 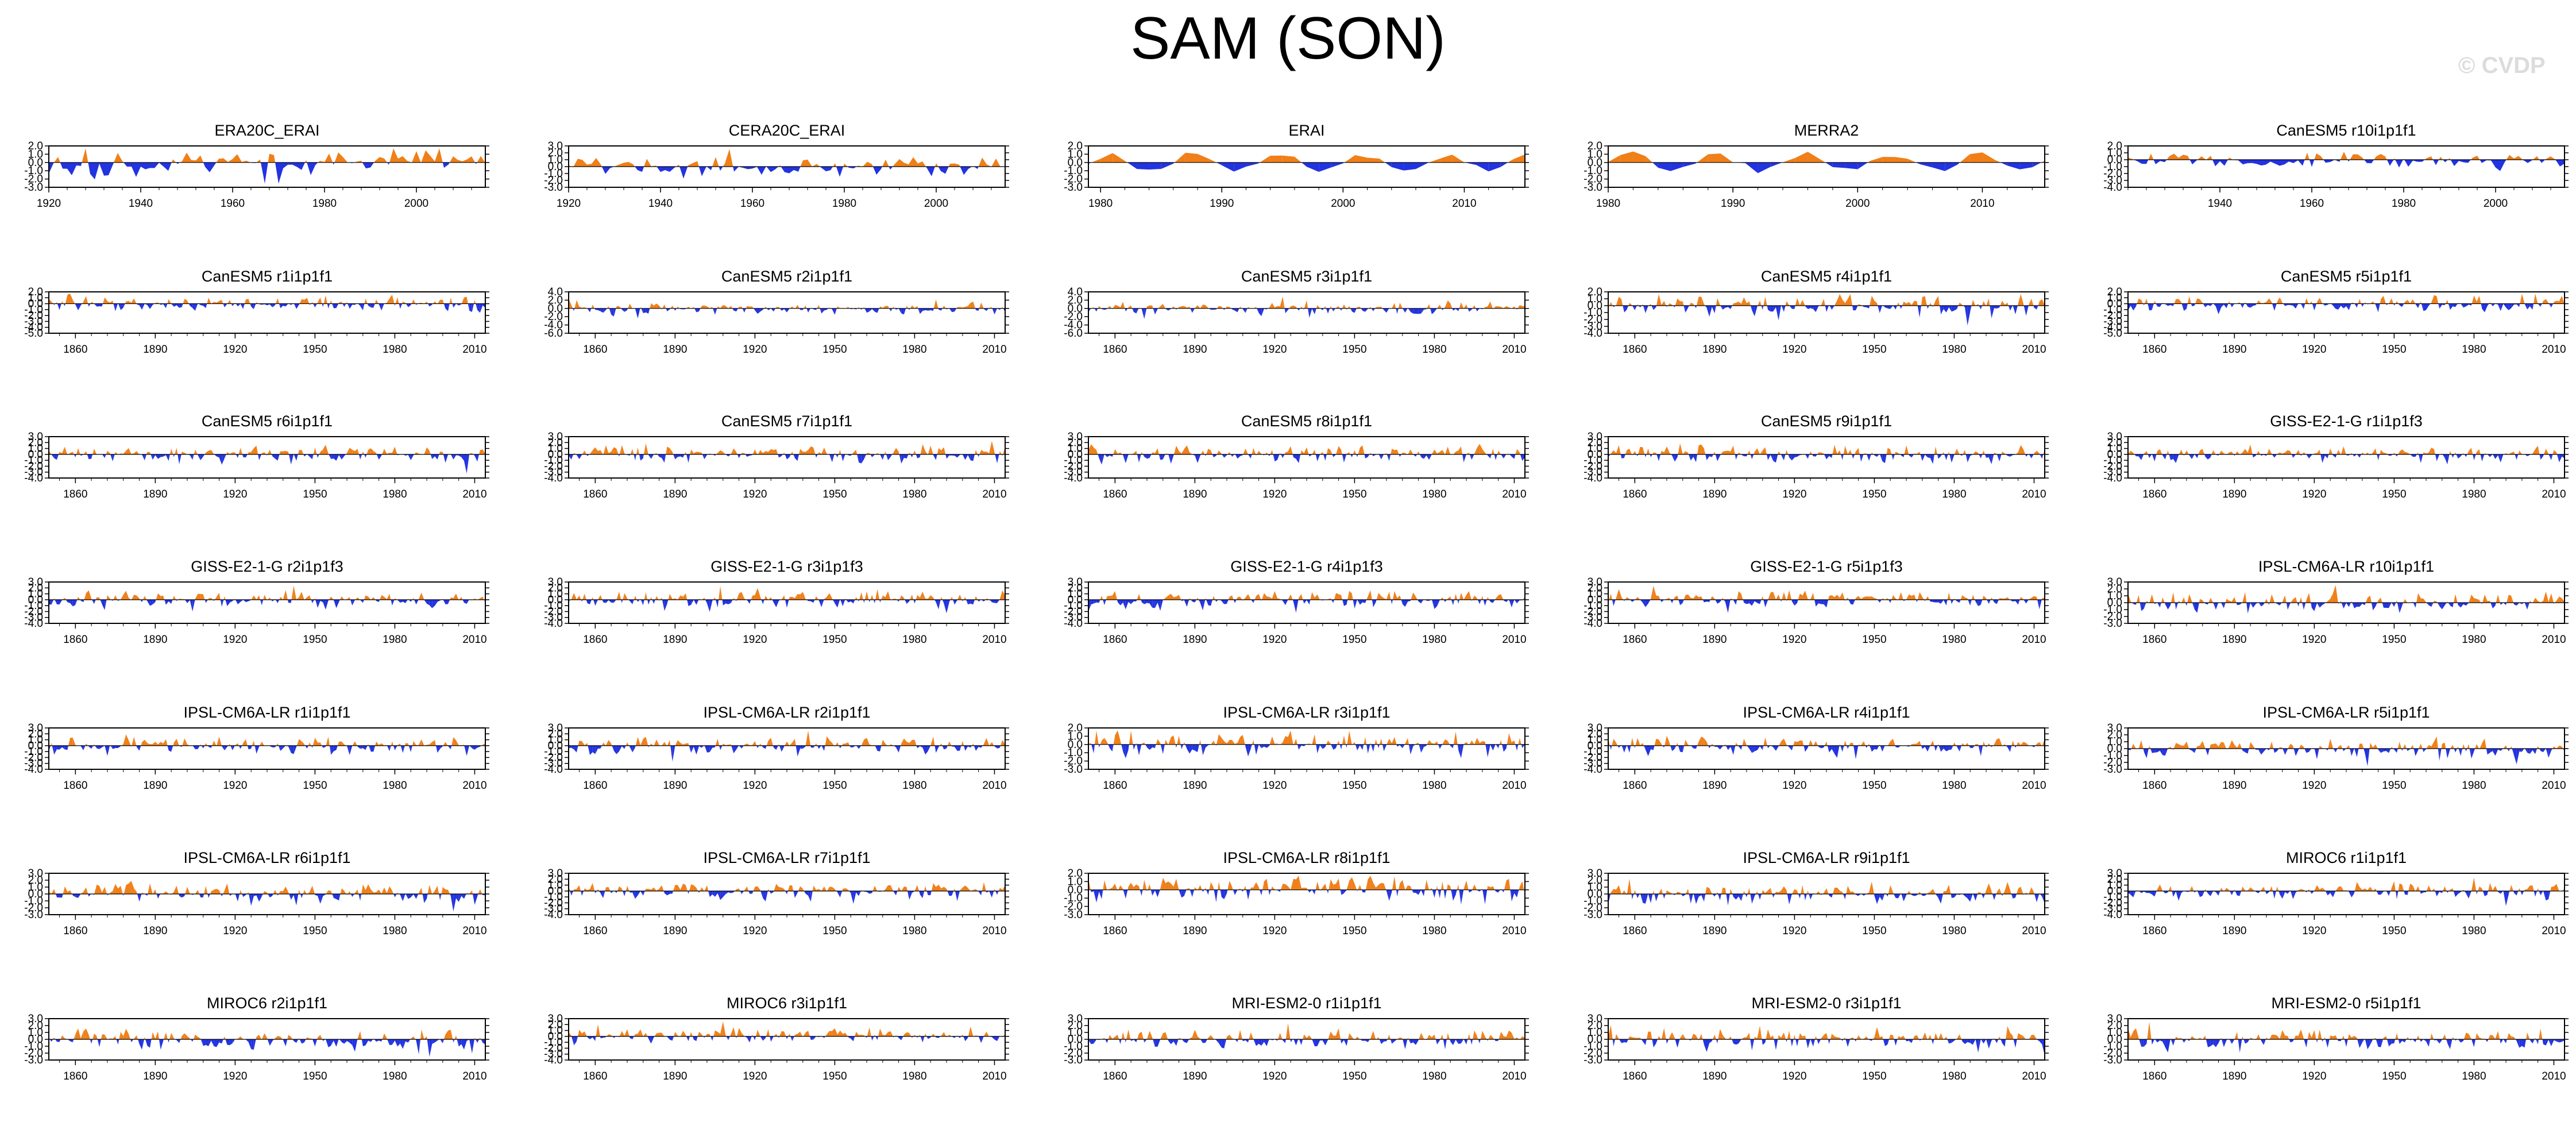 I want to click on y-tick-label: 2.0, so click(x=1595, y=443).